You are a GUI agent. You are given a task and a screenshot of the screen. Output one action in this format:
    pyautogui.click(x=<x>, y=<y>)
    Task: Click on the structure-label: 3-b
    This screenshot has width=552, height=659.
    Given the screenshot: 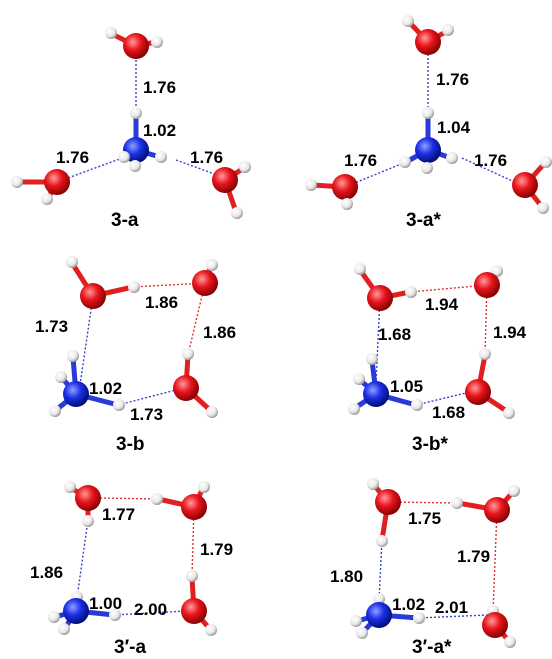 What is the action you would take?
    pyautogui.click(x=130, y=444)
    